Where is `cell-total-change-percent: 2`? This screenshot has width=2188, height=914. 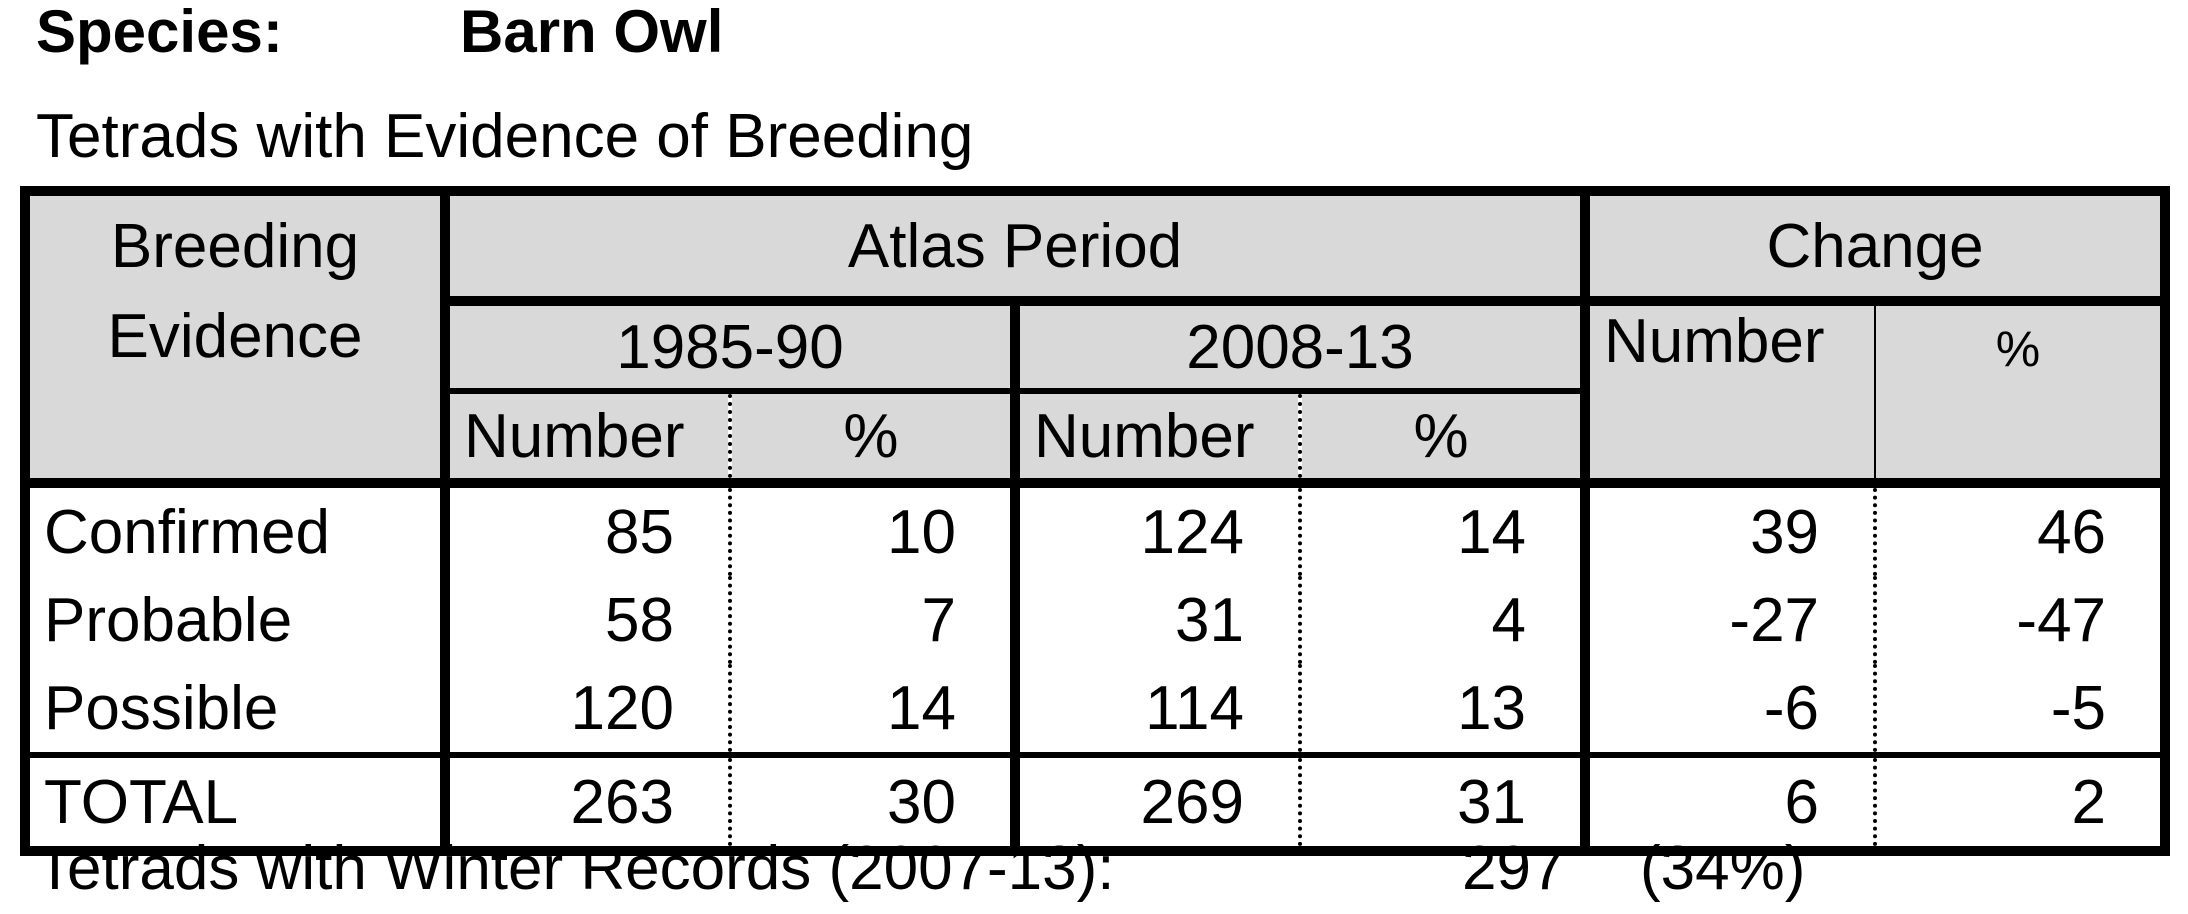 cell-total-change-percent: 2 is located at coordinates (2023, 804).